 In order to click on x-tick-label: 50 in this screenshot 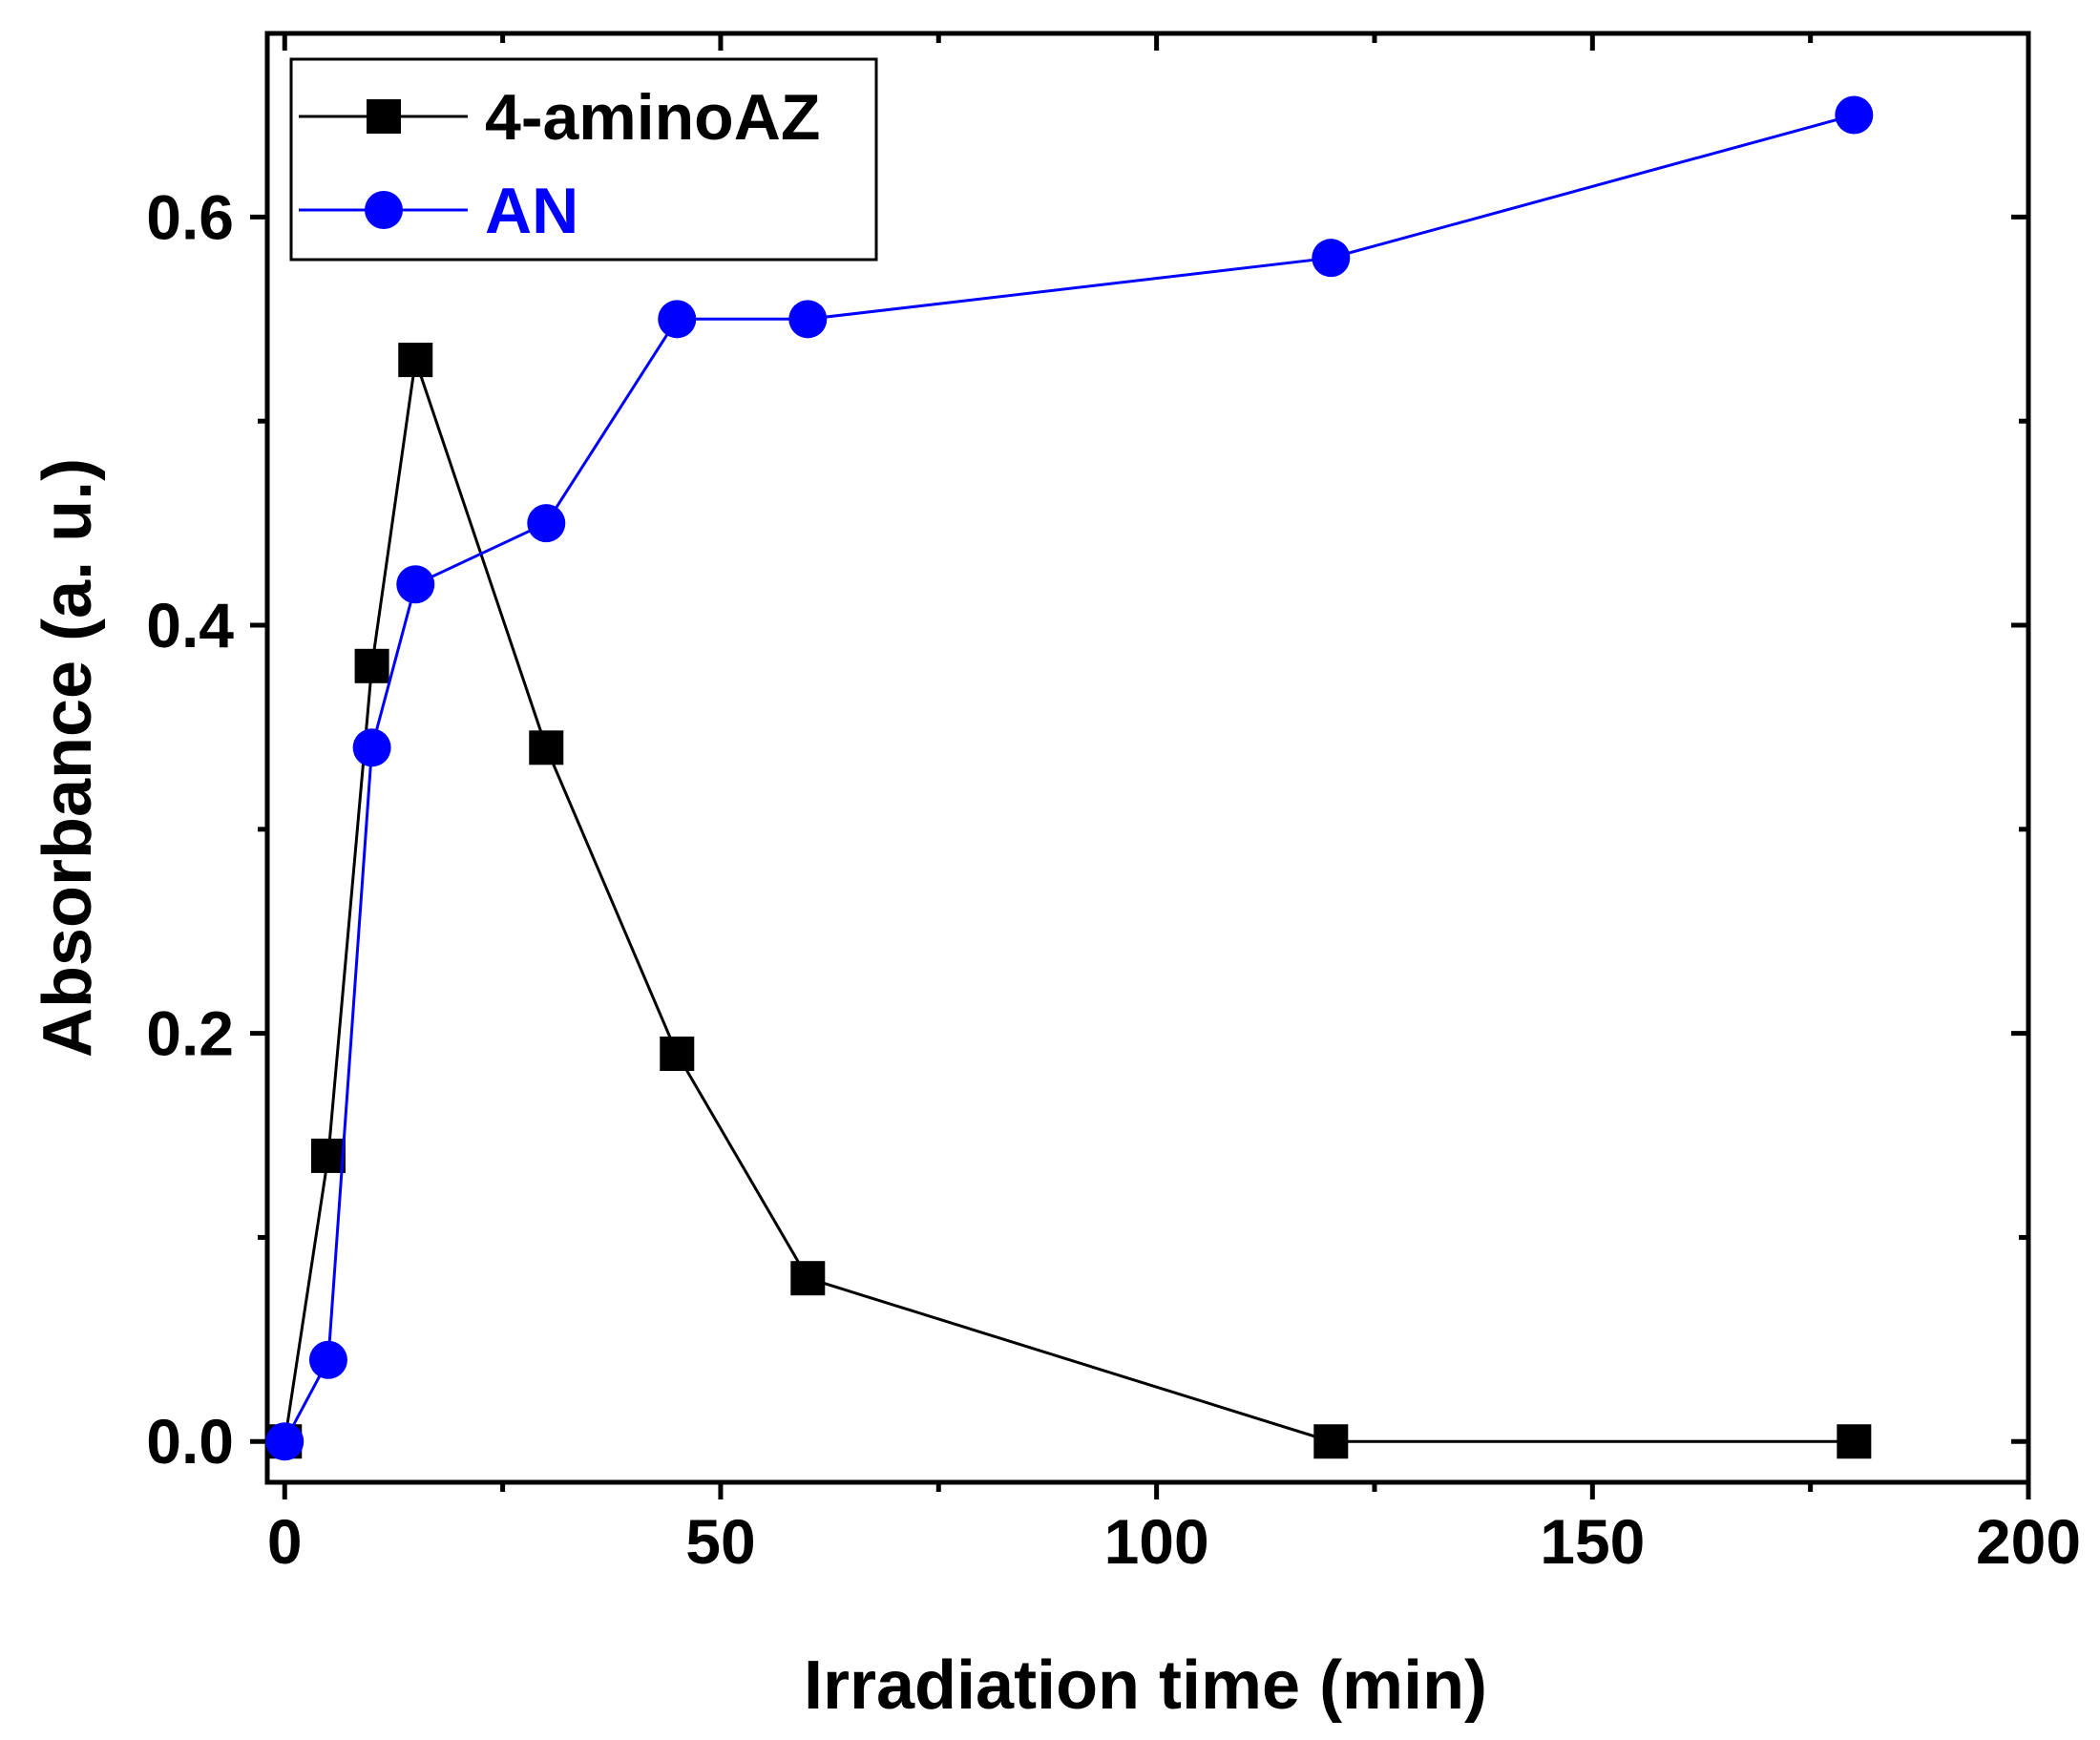, I will do `click(720, 1541)`.